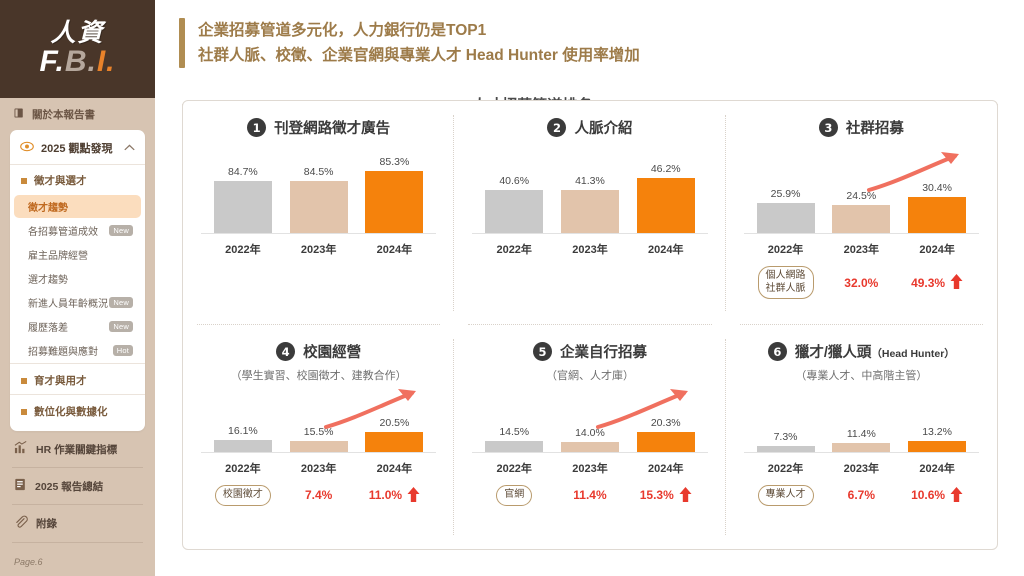 This screenshot has width=1024, height=576. Describe the element at coordinates (589, 376) in the screenshot. I see `panel-subtitle: （官網、人才庫）` at that location.